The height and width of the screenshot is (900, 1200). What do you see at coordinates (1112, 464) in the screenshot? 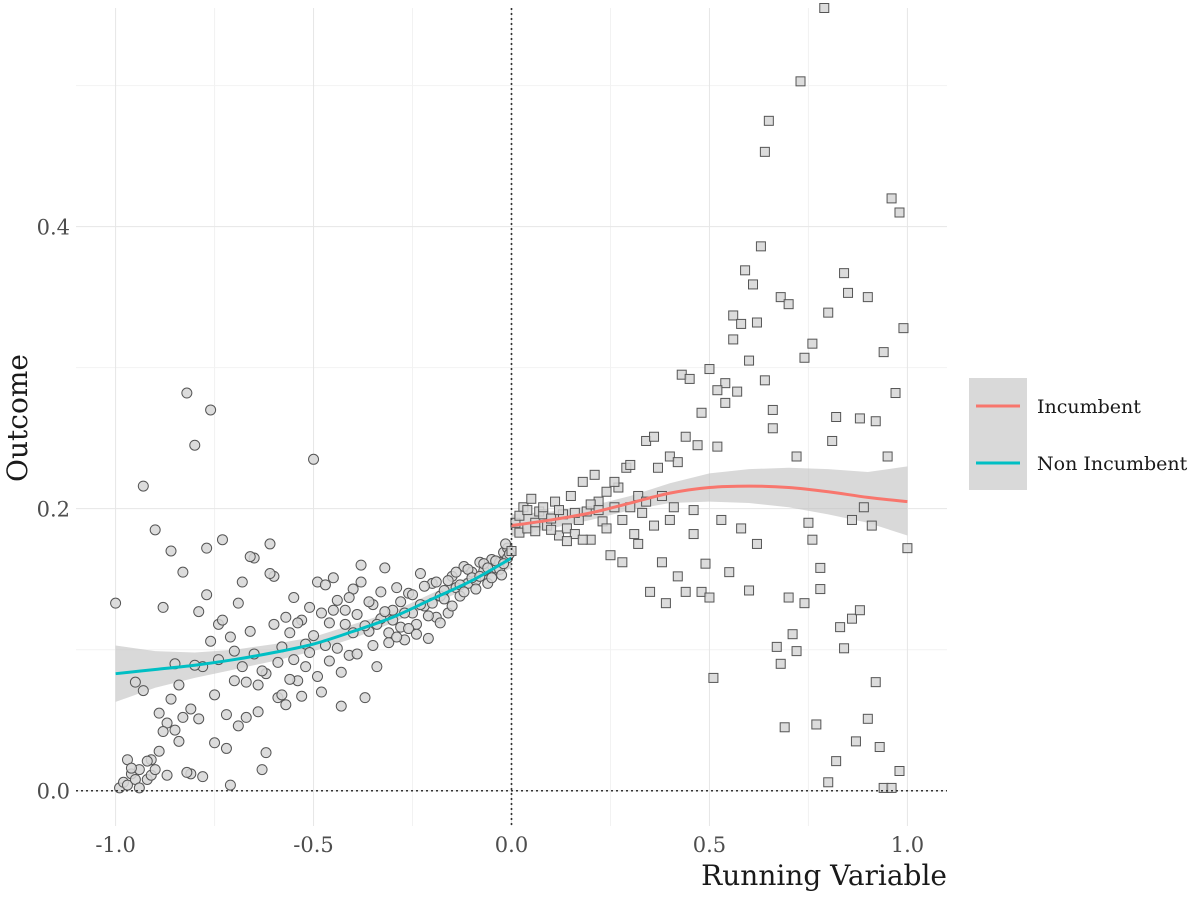
I see `legend-label-non-incumbent: Non Incumbent` at bounding box center [1112, 464].